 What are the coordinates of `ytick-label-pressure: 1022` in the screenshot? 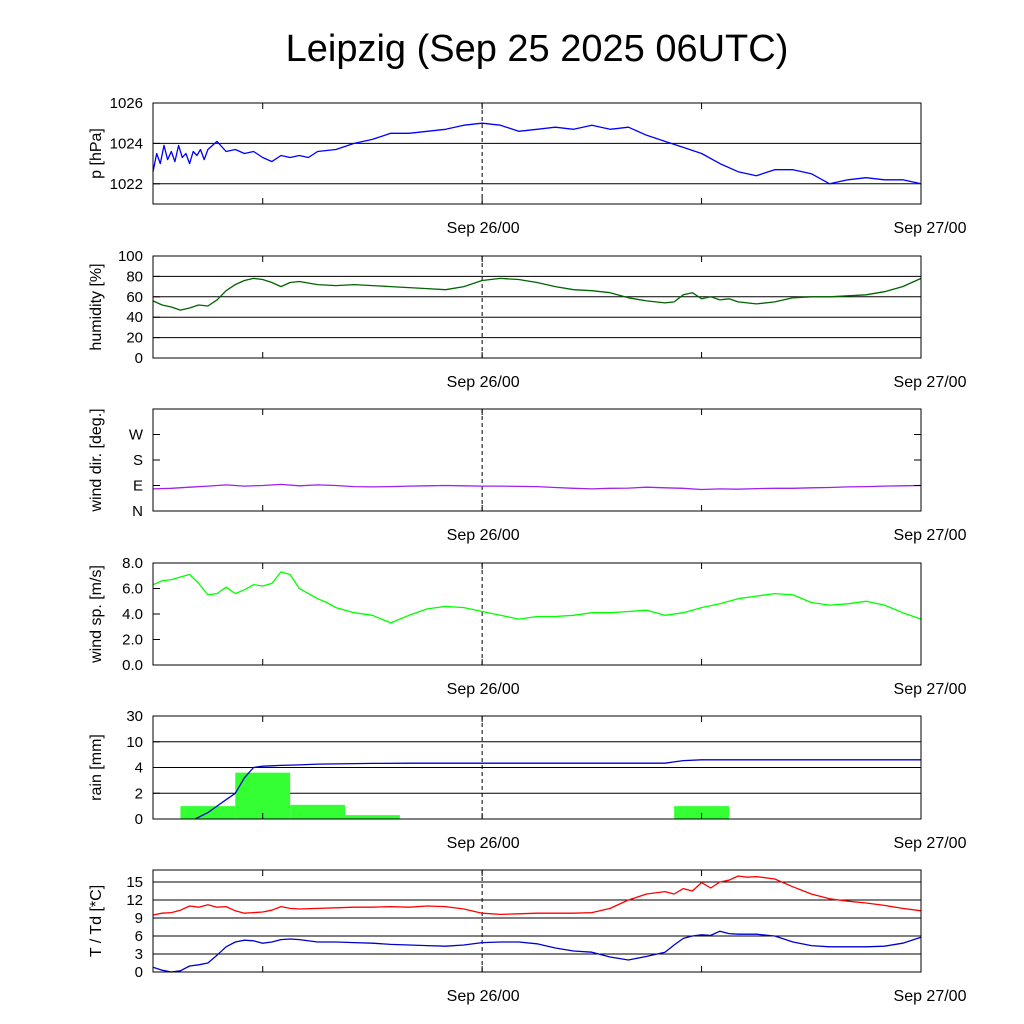 It's located at (126, 184).